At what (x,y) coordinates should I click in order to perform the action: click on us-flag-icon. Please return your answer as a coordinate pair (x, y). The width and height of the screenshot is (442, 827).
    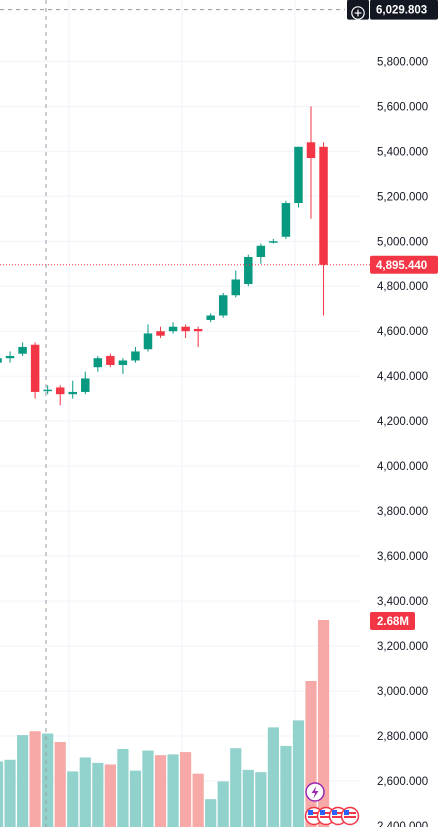
    Looking at the image, I should click on (350, 816).